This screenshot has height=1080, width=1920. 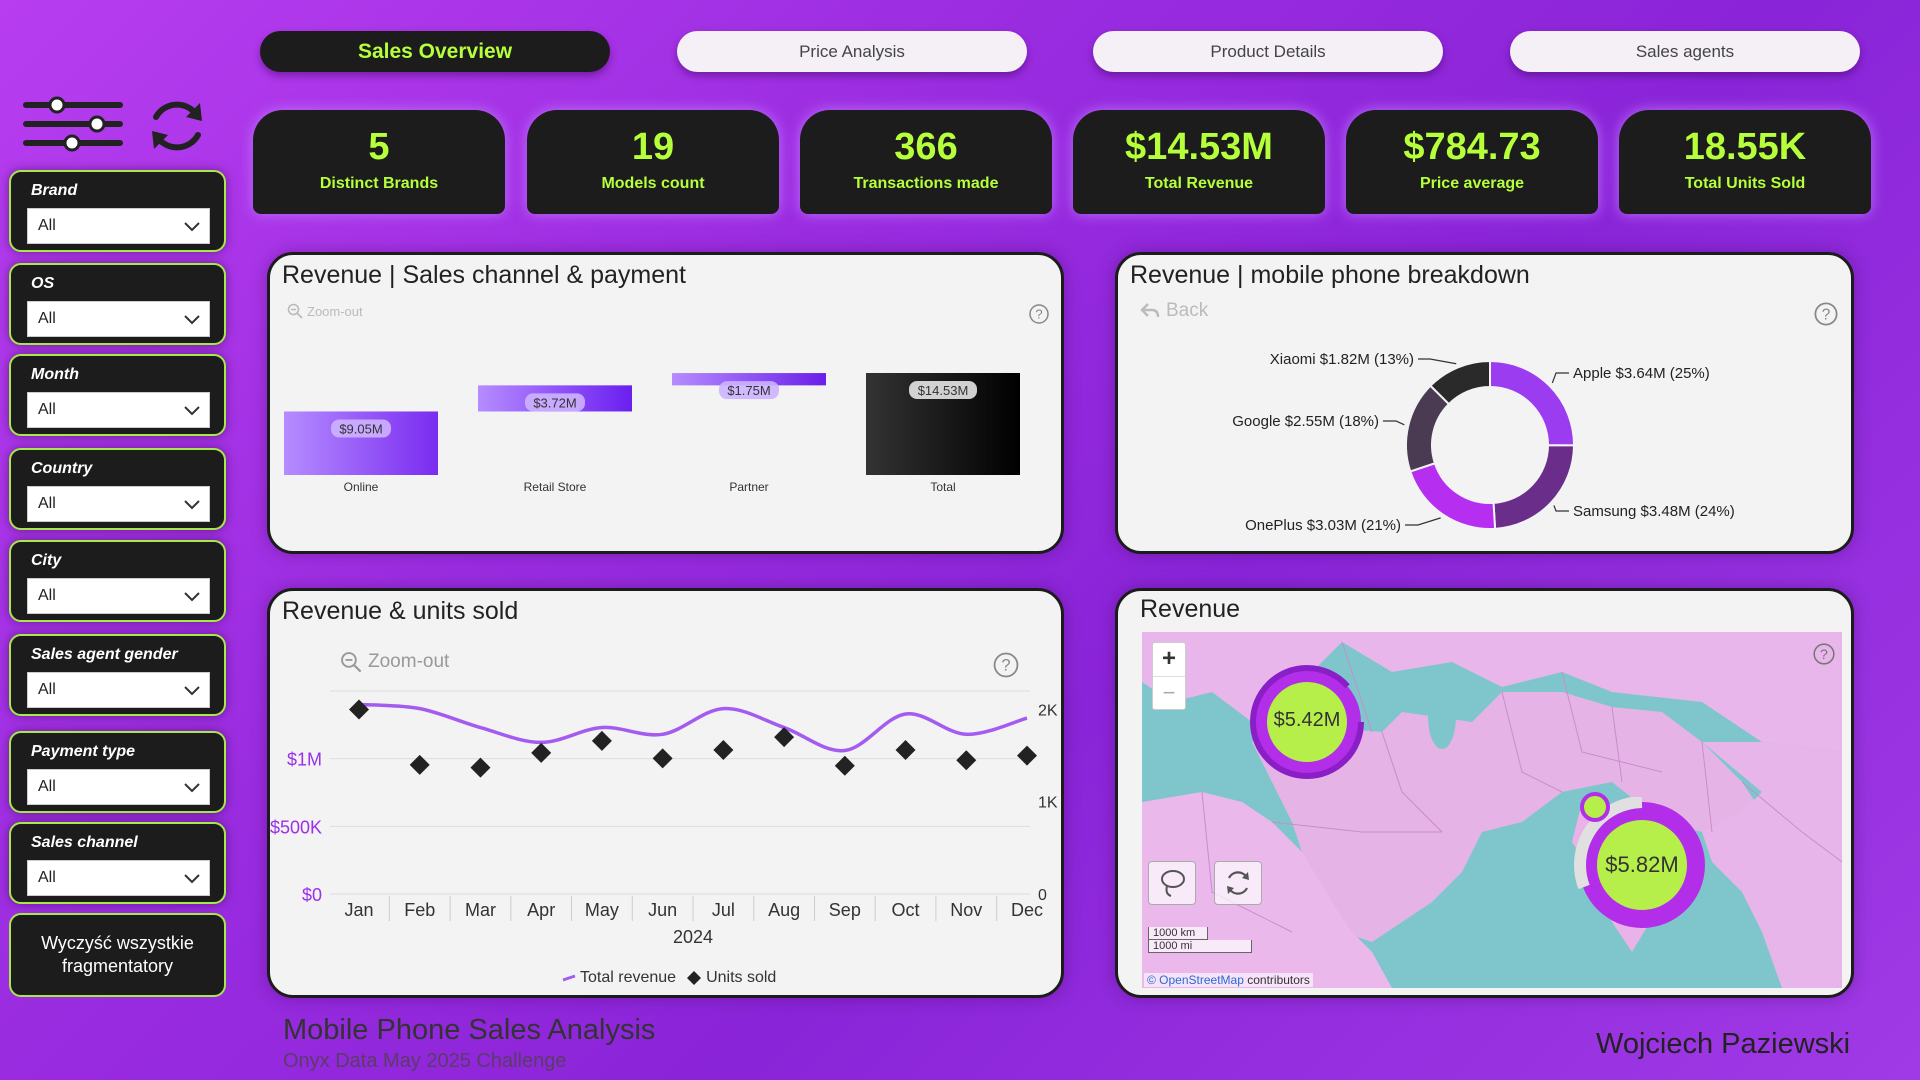 What do you see at coordinates (693, 727) in the screenshot?
I see `revenue-line` at bounding box center [693, 727].